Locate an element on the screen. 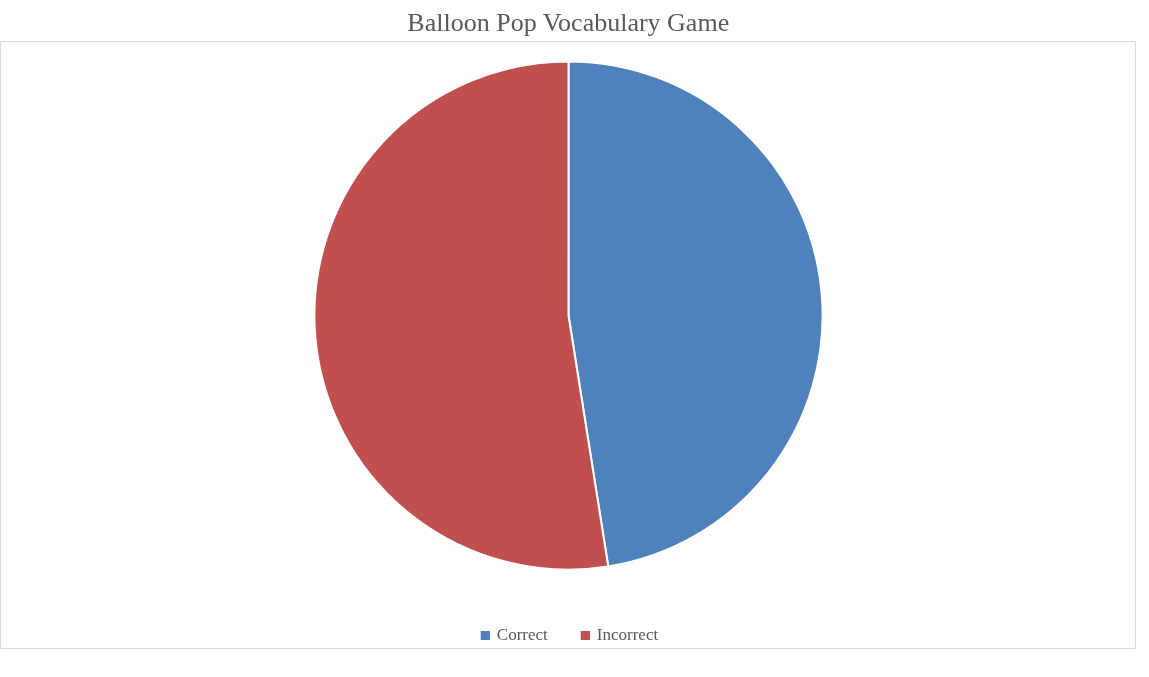  legend-label: Correct is located at coordinates (522, 635).